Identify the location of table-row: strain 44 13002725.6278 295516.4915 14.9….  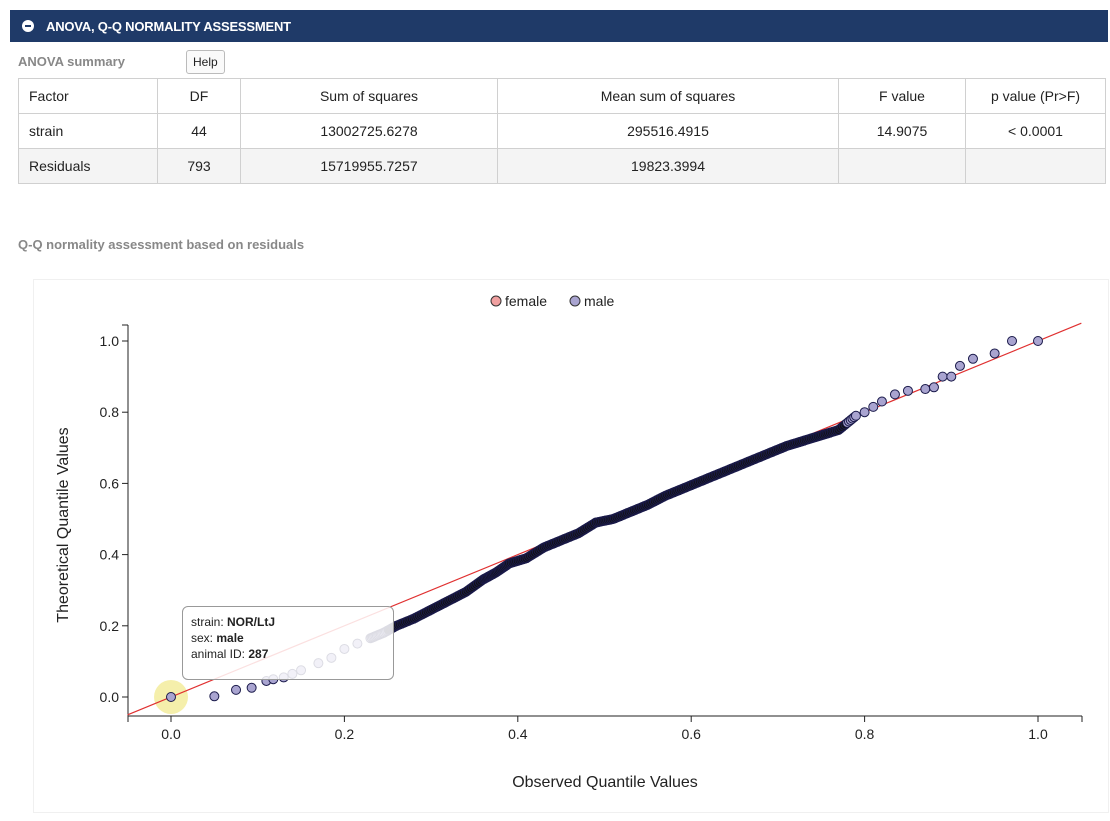
(562, 131).